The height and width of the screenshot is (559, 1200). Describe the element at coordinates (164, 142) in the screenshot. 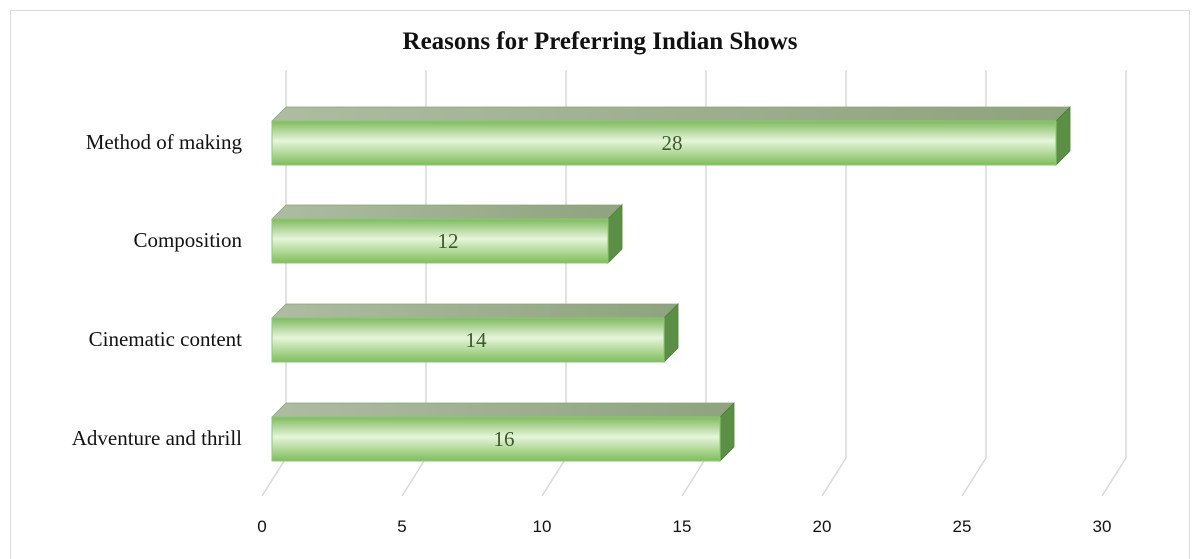

I see `category-label: Method of making` at that location.